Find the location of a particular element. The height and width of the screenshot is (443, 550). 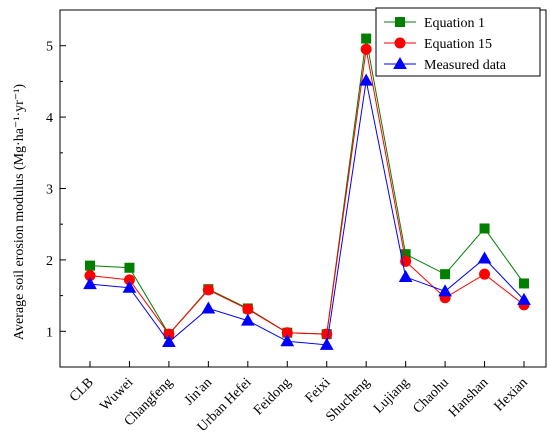

x-tick-label: Hanshan is located at coordinates (468, 397).